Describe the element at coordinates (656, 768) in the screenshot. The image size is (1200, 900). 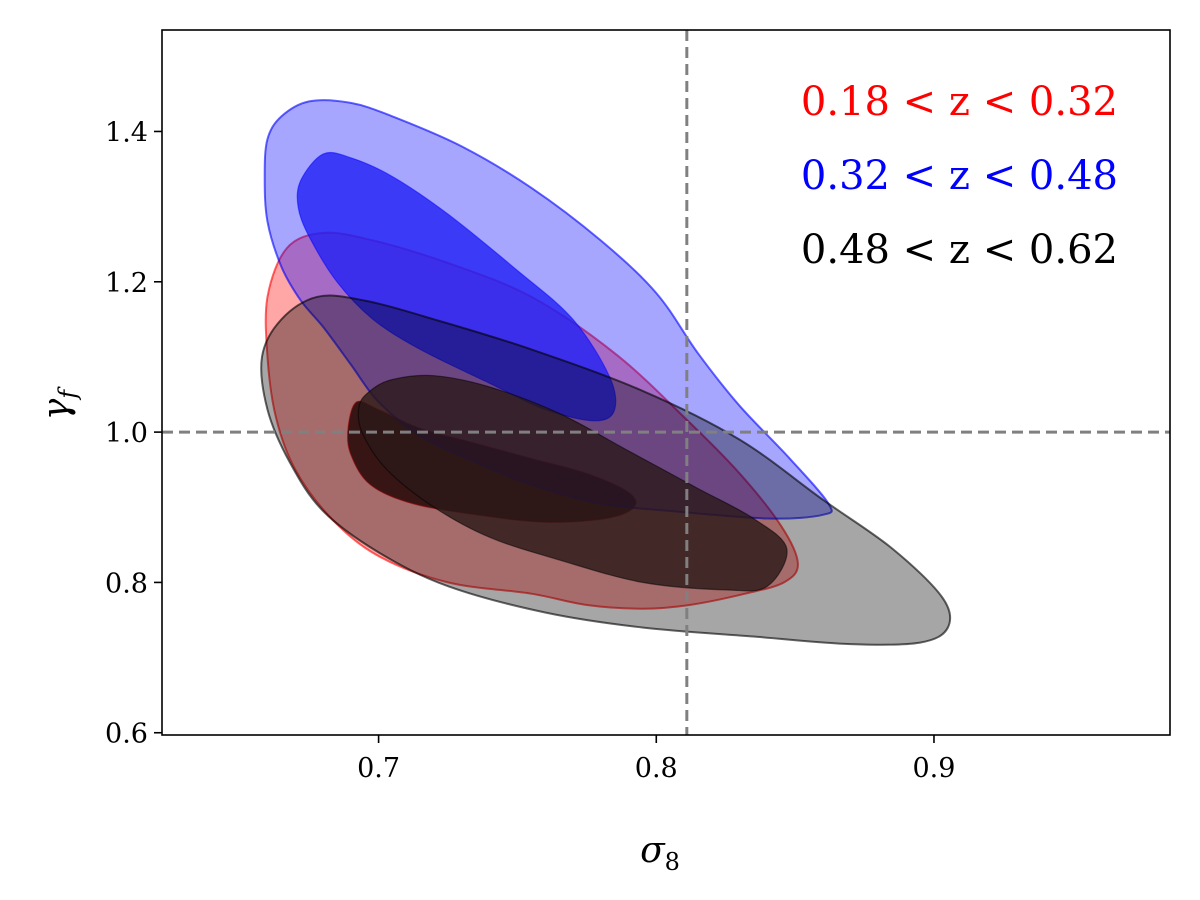
I see `x-tick-label: 0.8` at that location.